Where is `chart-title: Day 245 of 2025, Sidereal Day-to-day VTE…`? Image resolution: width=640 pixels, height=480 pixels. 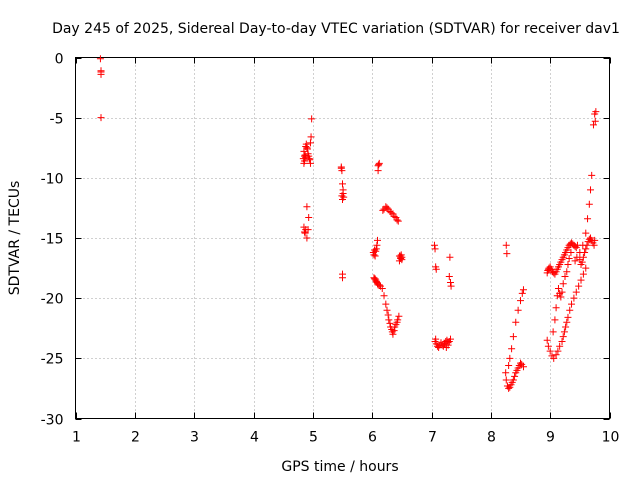
chart-title: Day 245 of 2025, Sidereal Day-to-day VTE… is located at coordinates (336, 29).